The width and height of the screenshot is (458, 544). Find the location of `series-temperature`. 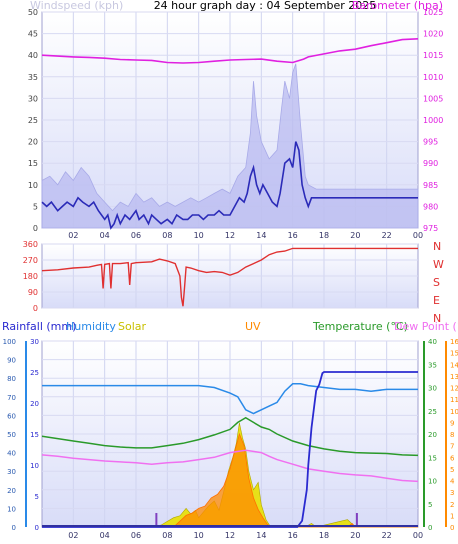

series-temperature is located at coordinates (230, 436).